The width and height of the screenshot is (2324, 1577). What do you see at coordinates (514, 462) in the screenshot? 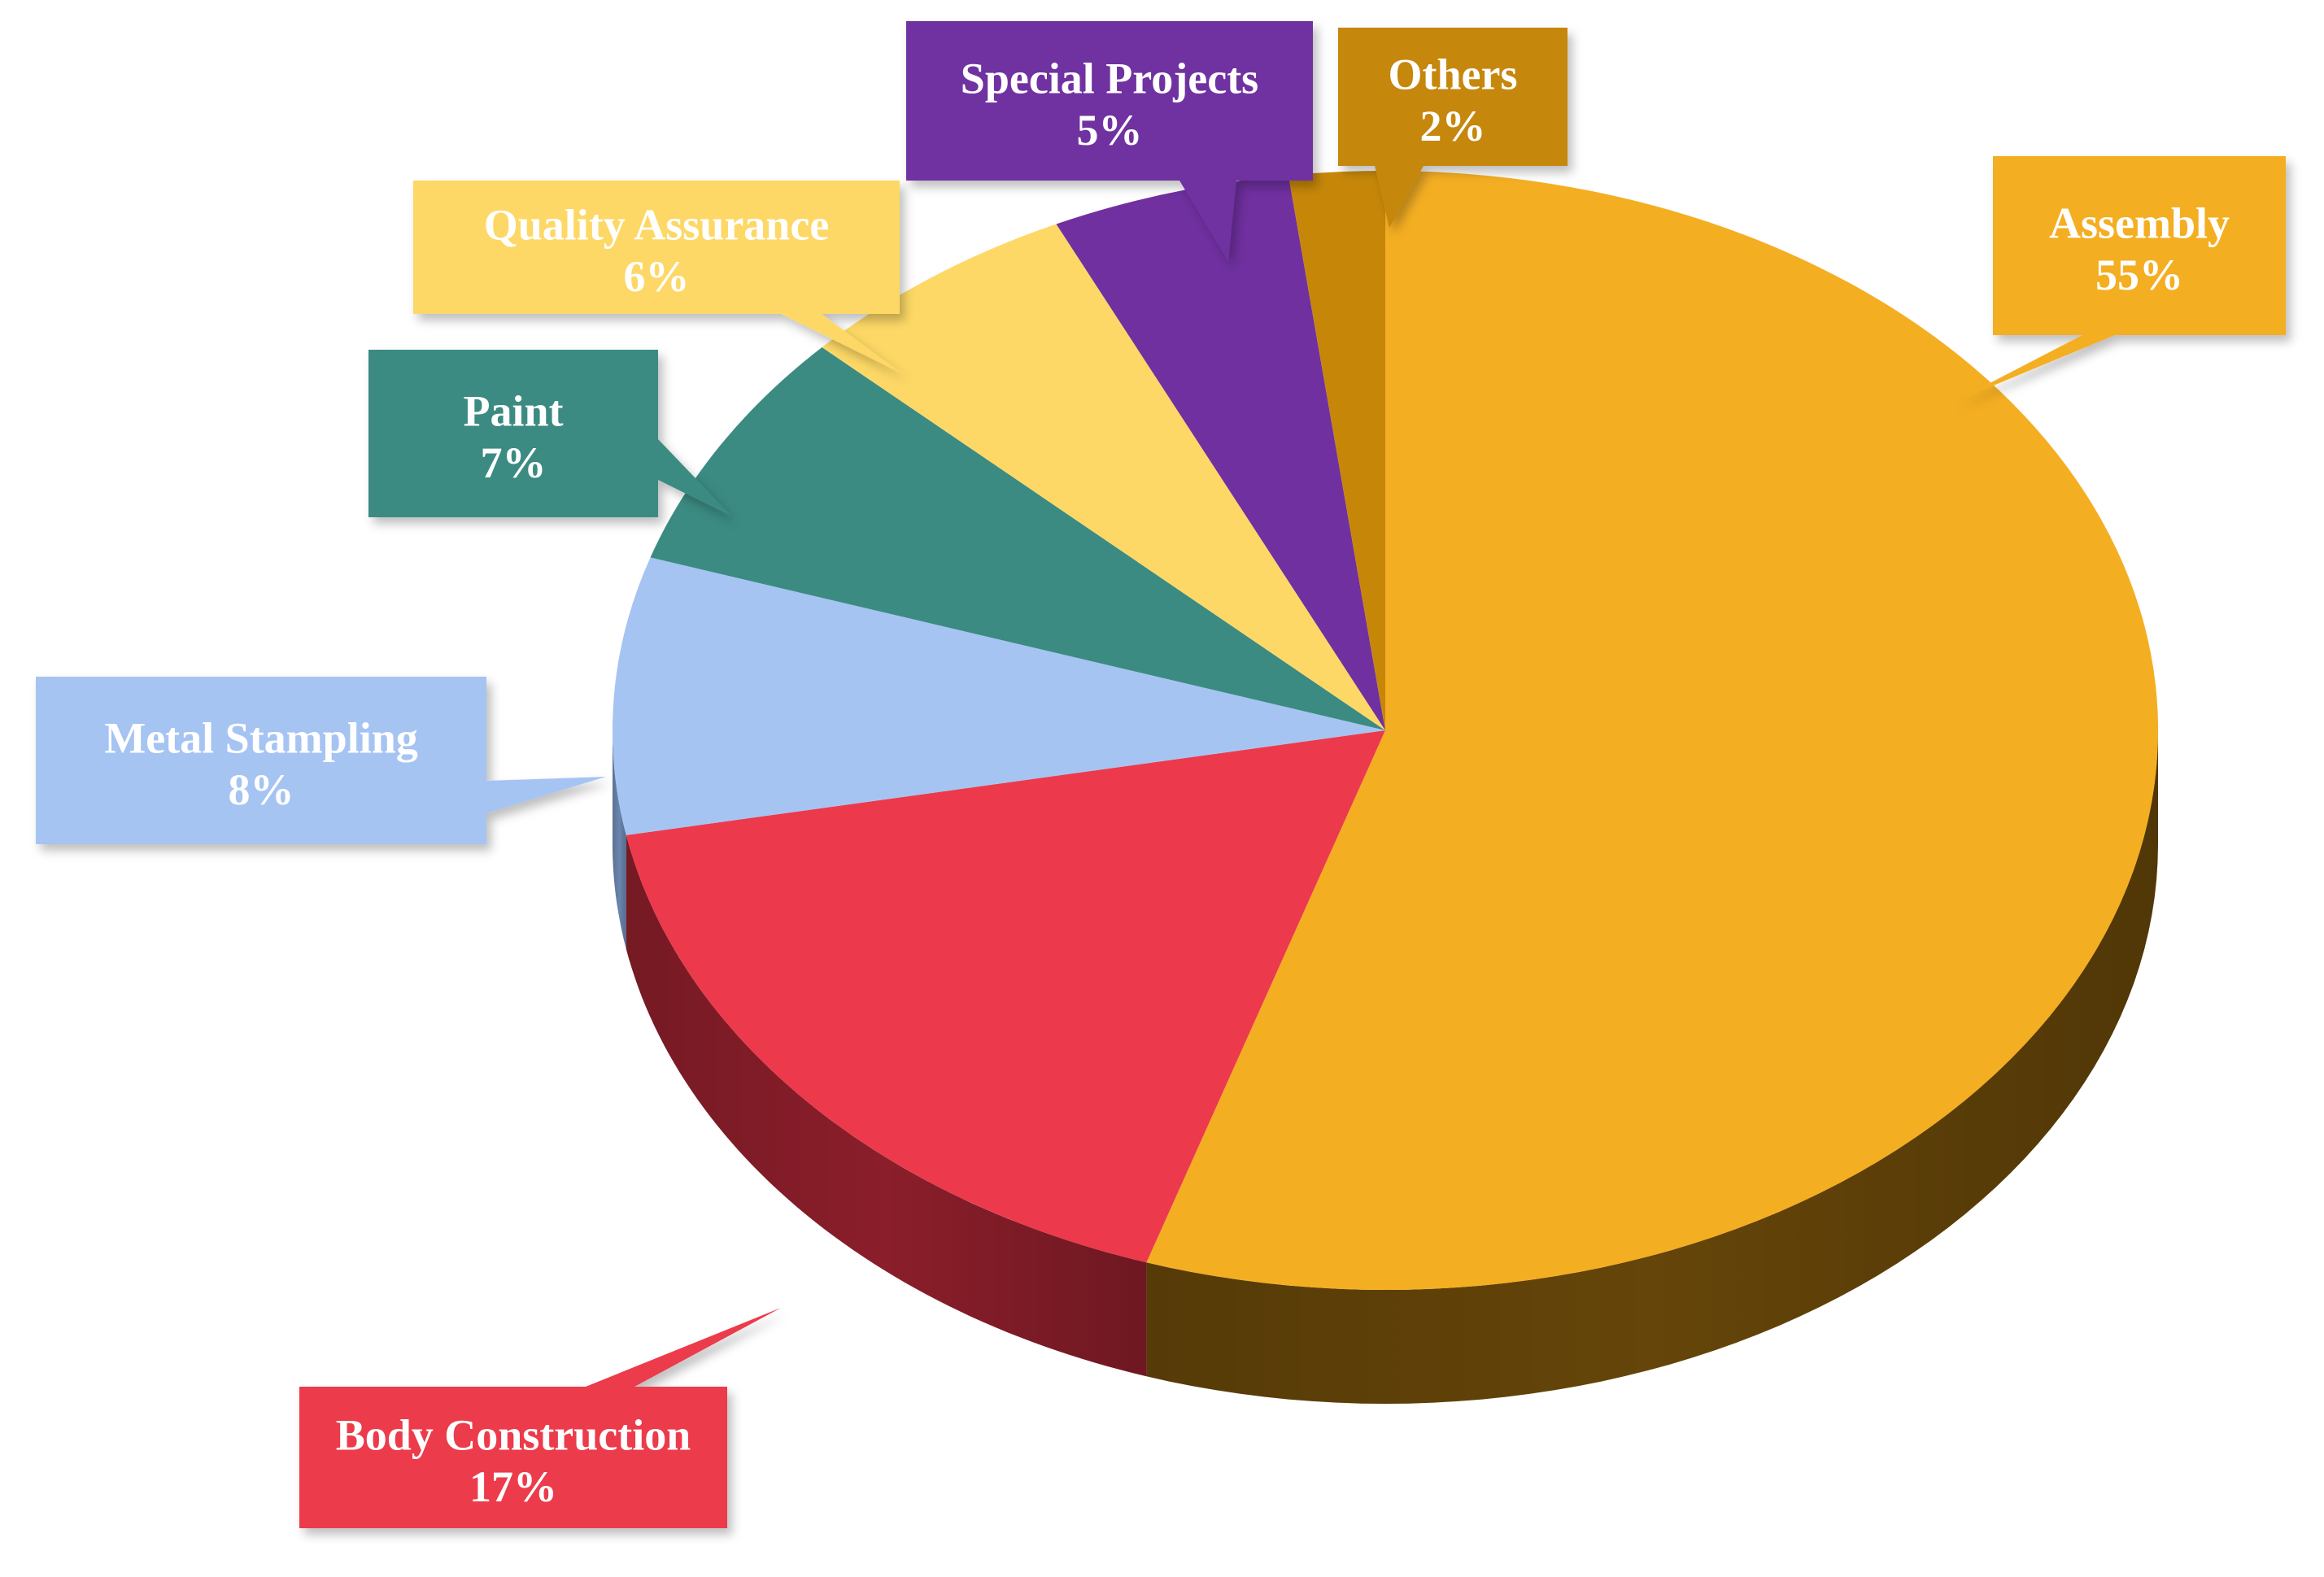
I see `slice-value-label: 7%` at bounding box center [514, 462].